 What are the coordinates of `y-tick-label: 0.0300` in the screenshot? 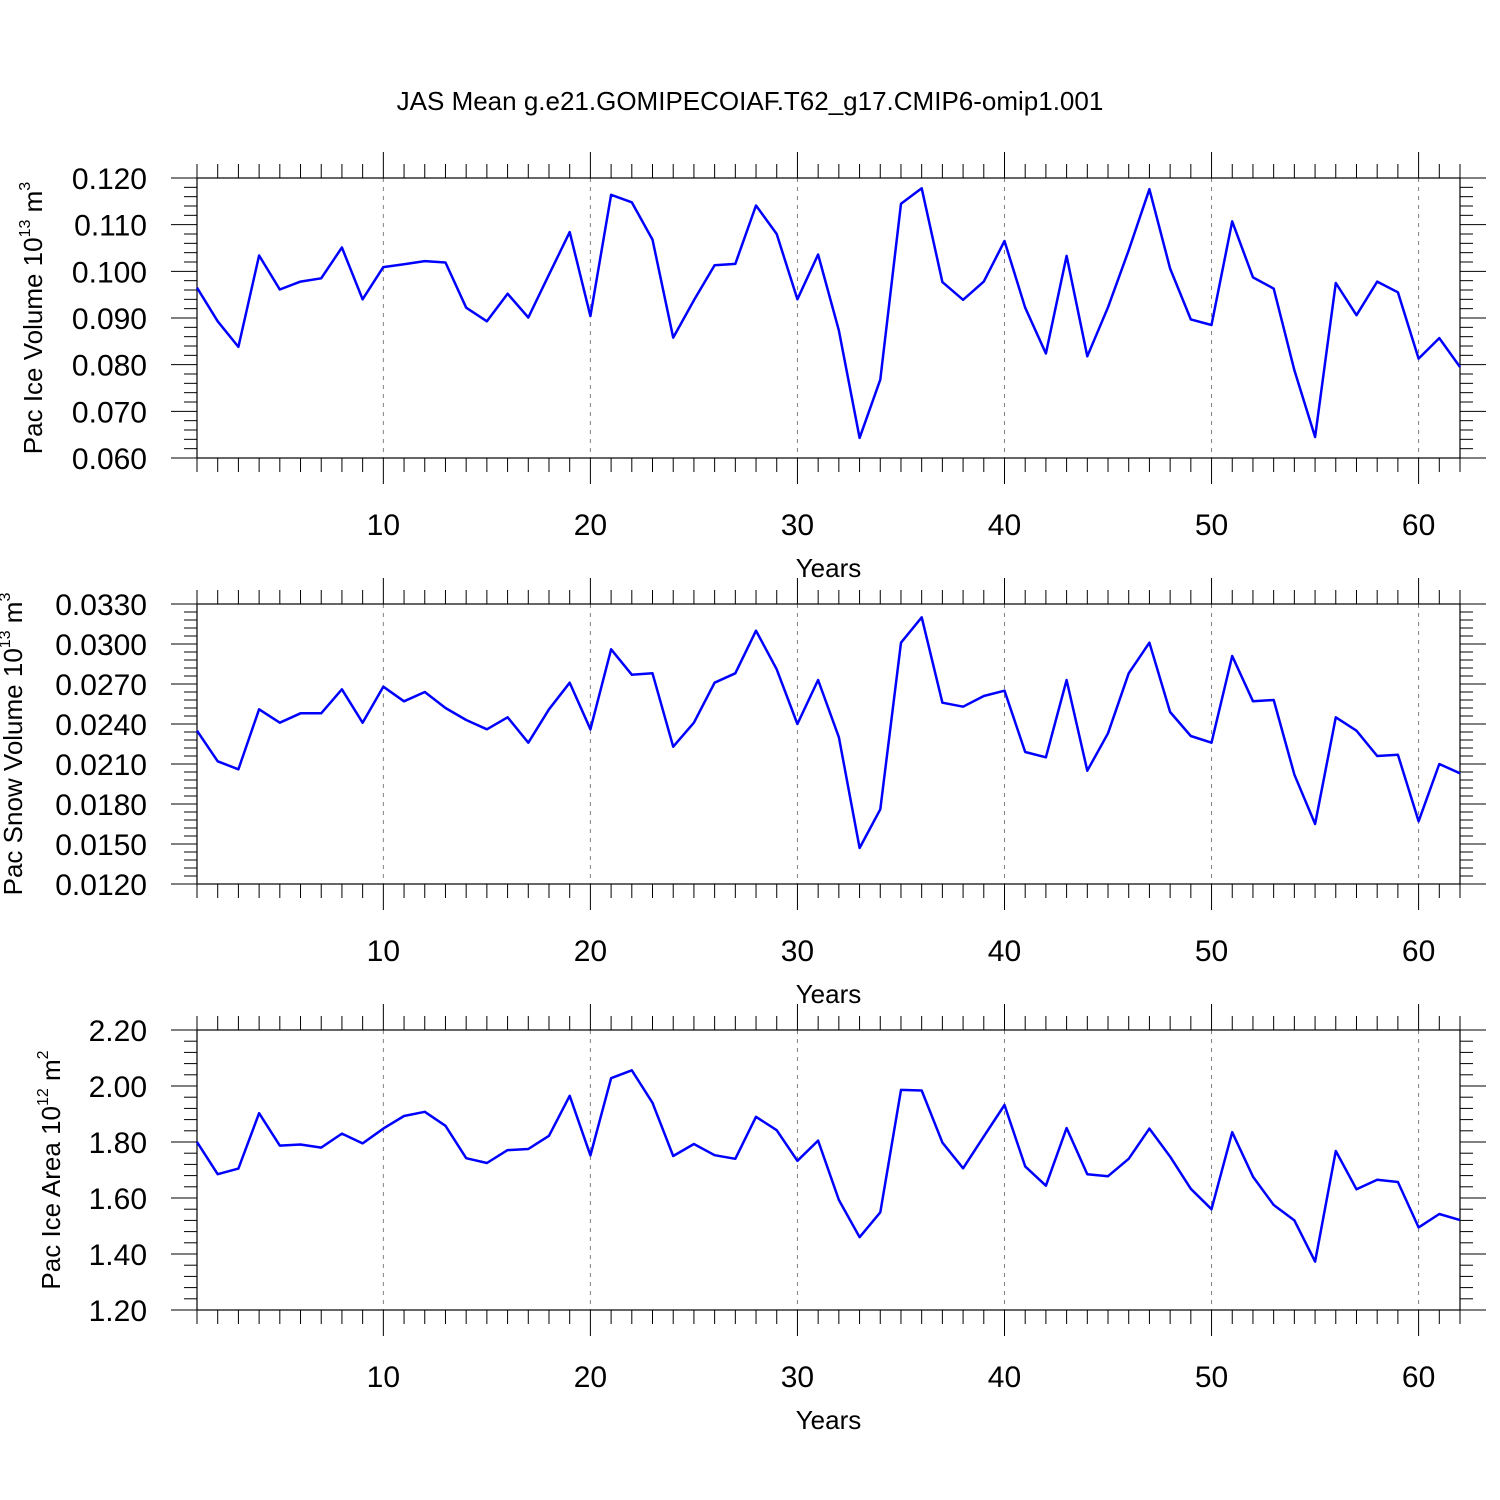 It's located at (101, 645).